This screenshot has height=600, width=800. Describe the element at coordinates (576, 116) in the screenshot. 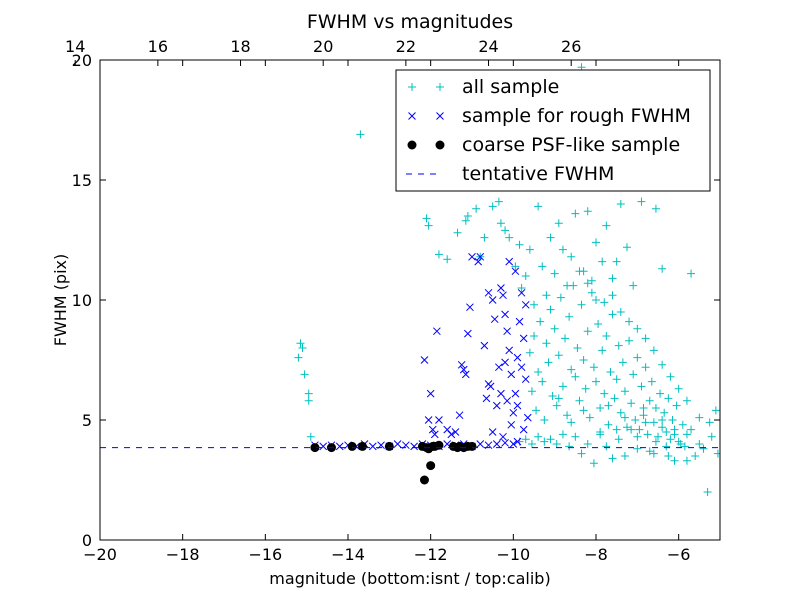

I see `legend-label: sample for rough FWHM` at that location.